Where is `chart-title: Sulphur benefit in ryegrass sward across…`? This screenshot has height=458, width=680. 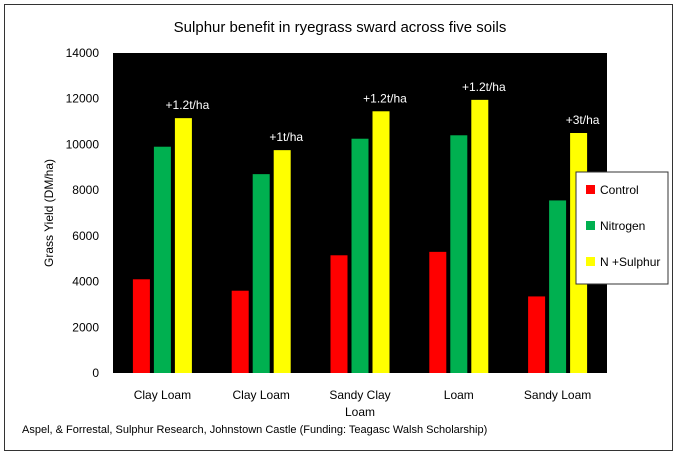
chart-title: Sulphur benefit in ryegrass sward across… is located at coordinates (340, 27).